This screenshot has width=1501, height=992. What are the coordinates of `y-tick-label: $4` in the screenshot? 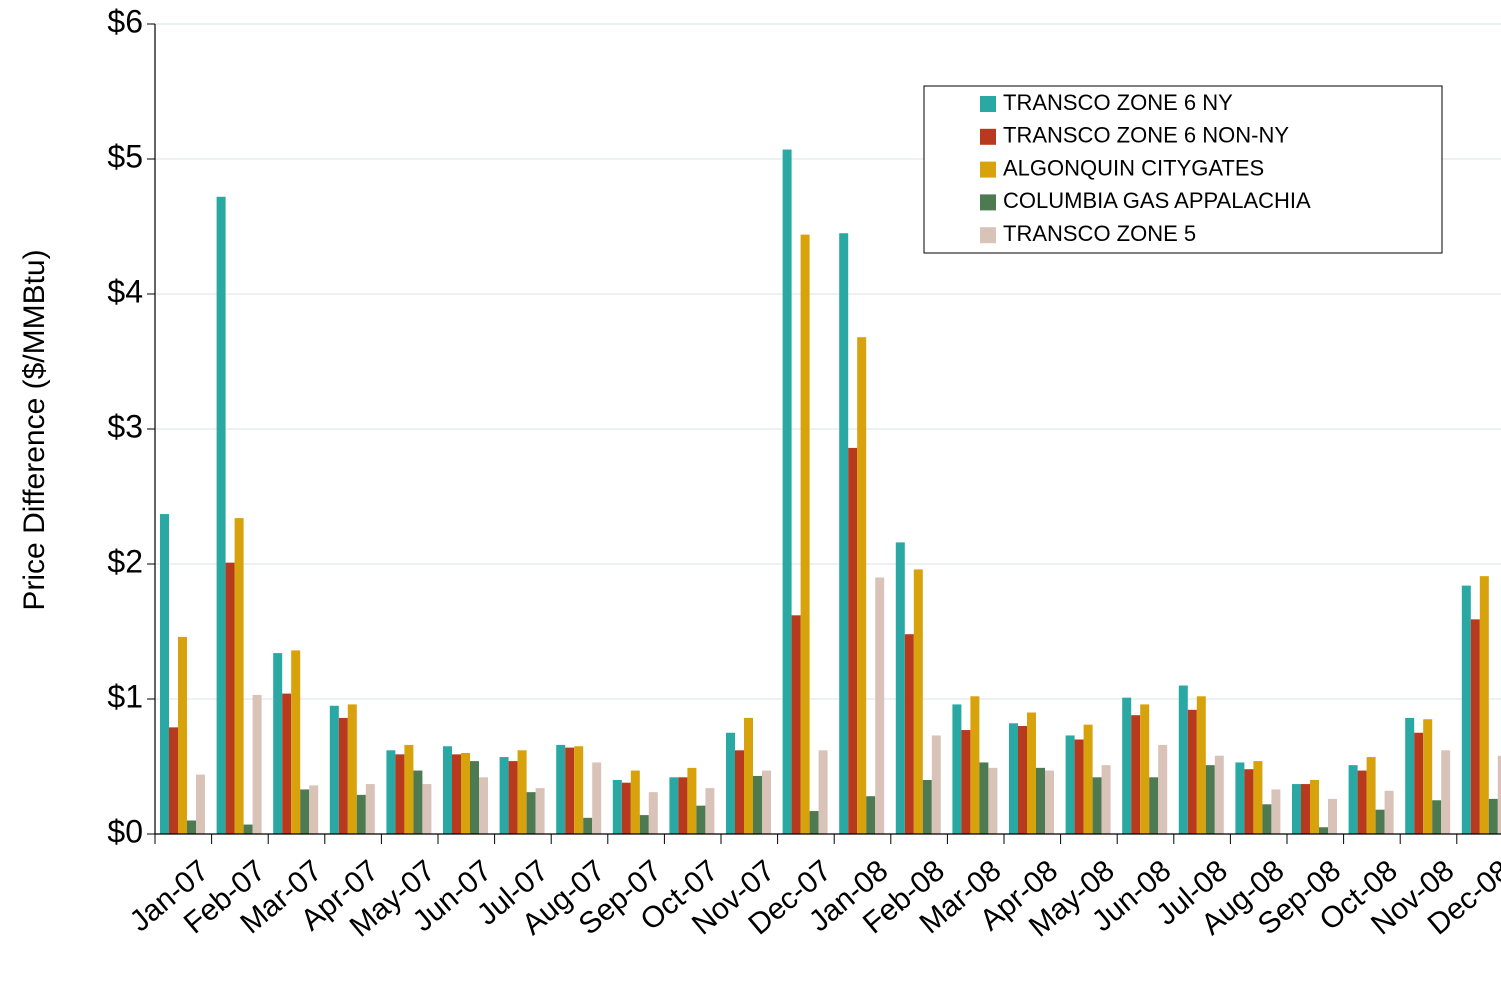 It's located at (125, 291).